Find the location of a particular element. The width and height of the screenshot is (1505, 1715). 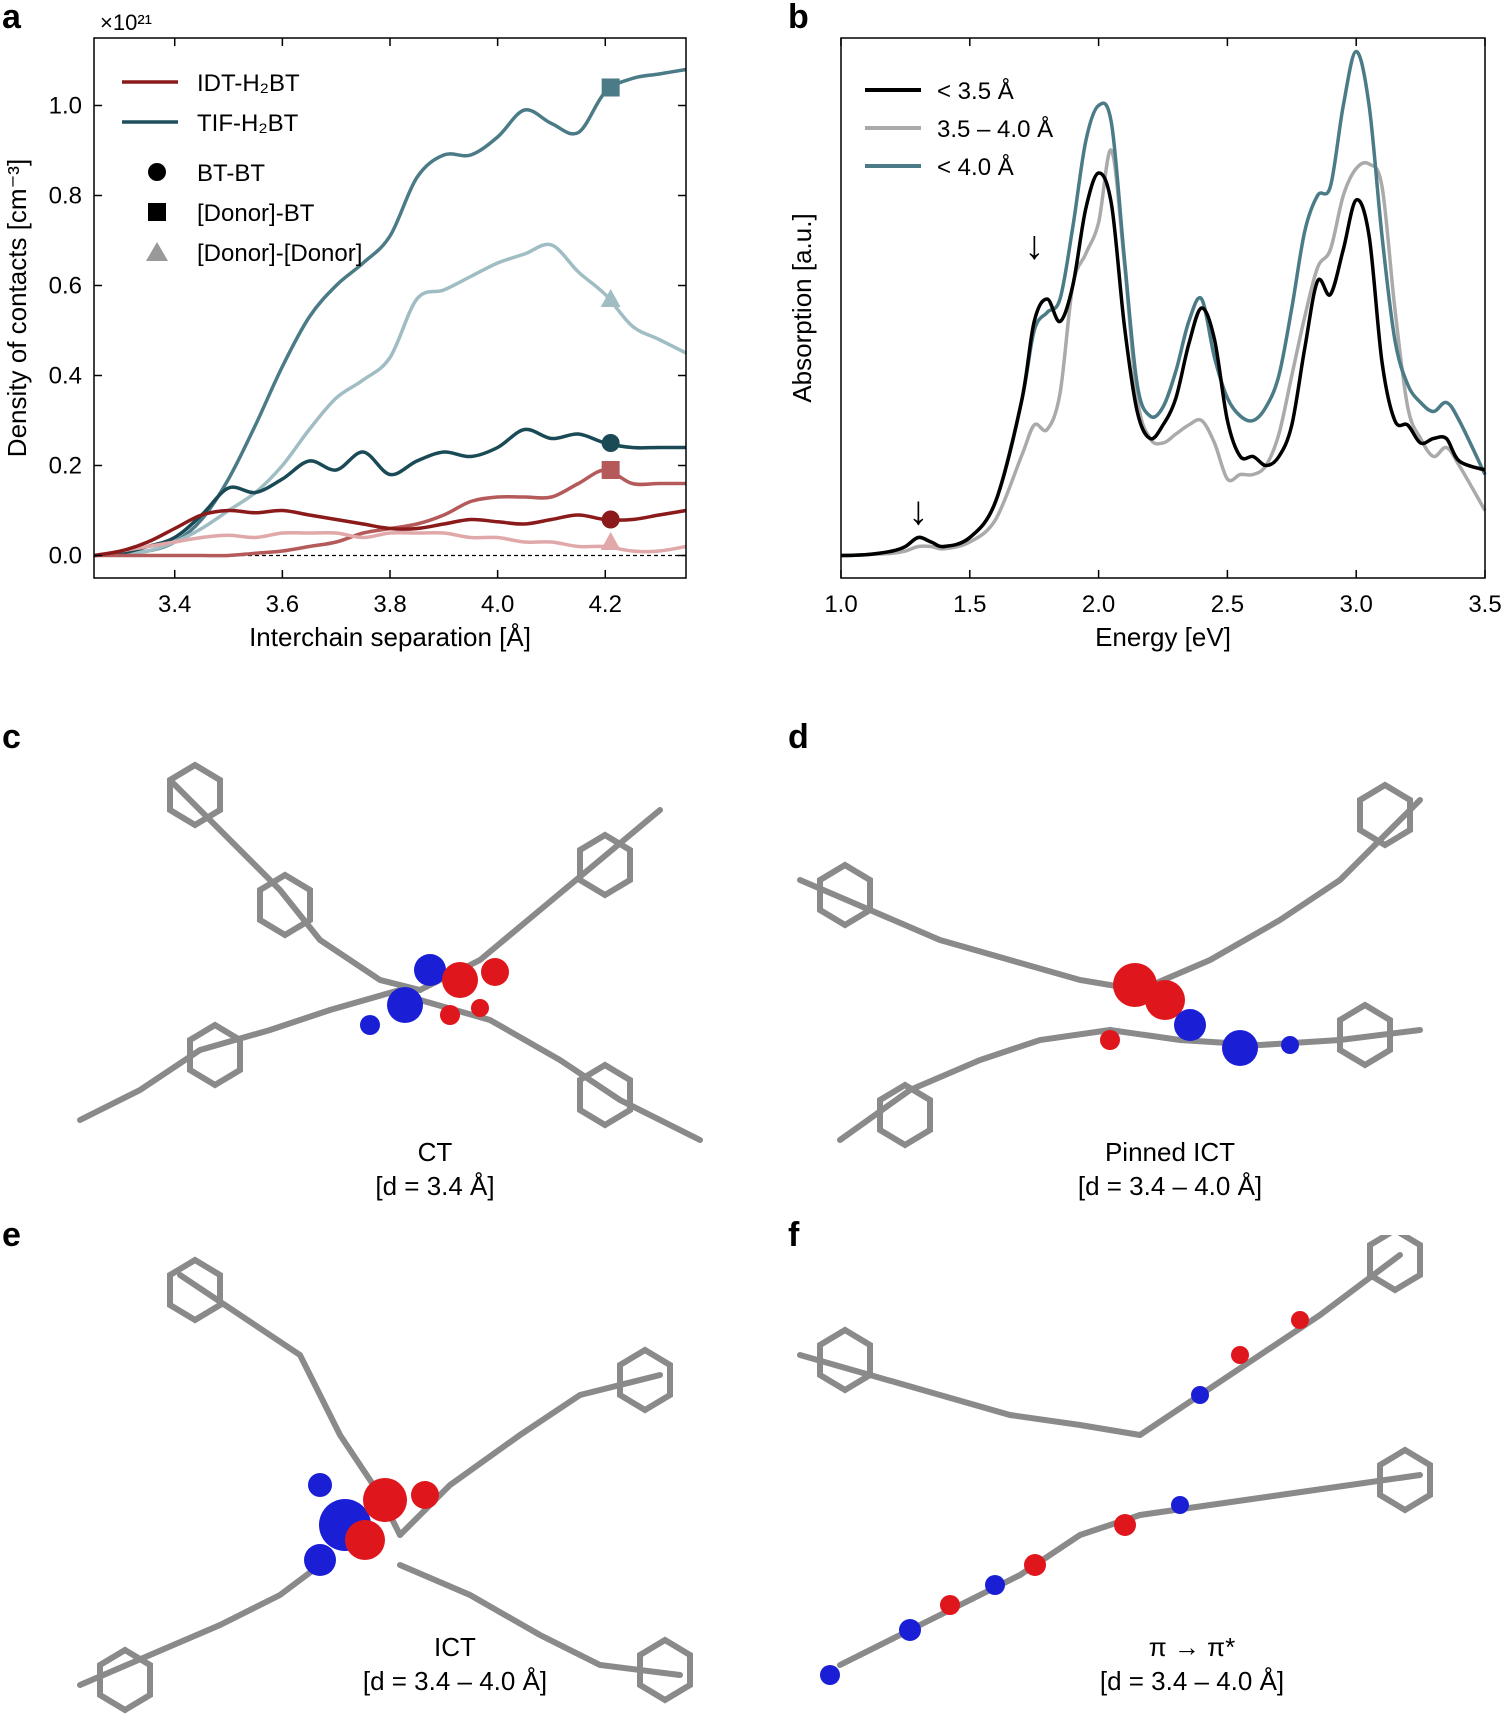

legend-marker-triangle is located at coordinates (157, 251).